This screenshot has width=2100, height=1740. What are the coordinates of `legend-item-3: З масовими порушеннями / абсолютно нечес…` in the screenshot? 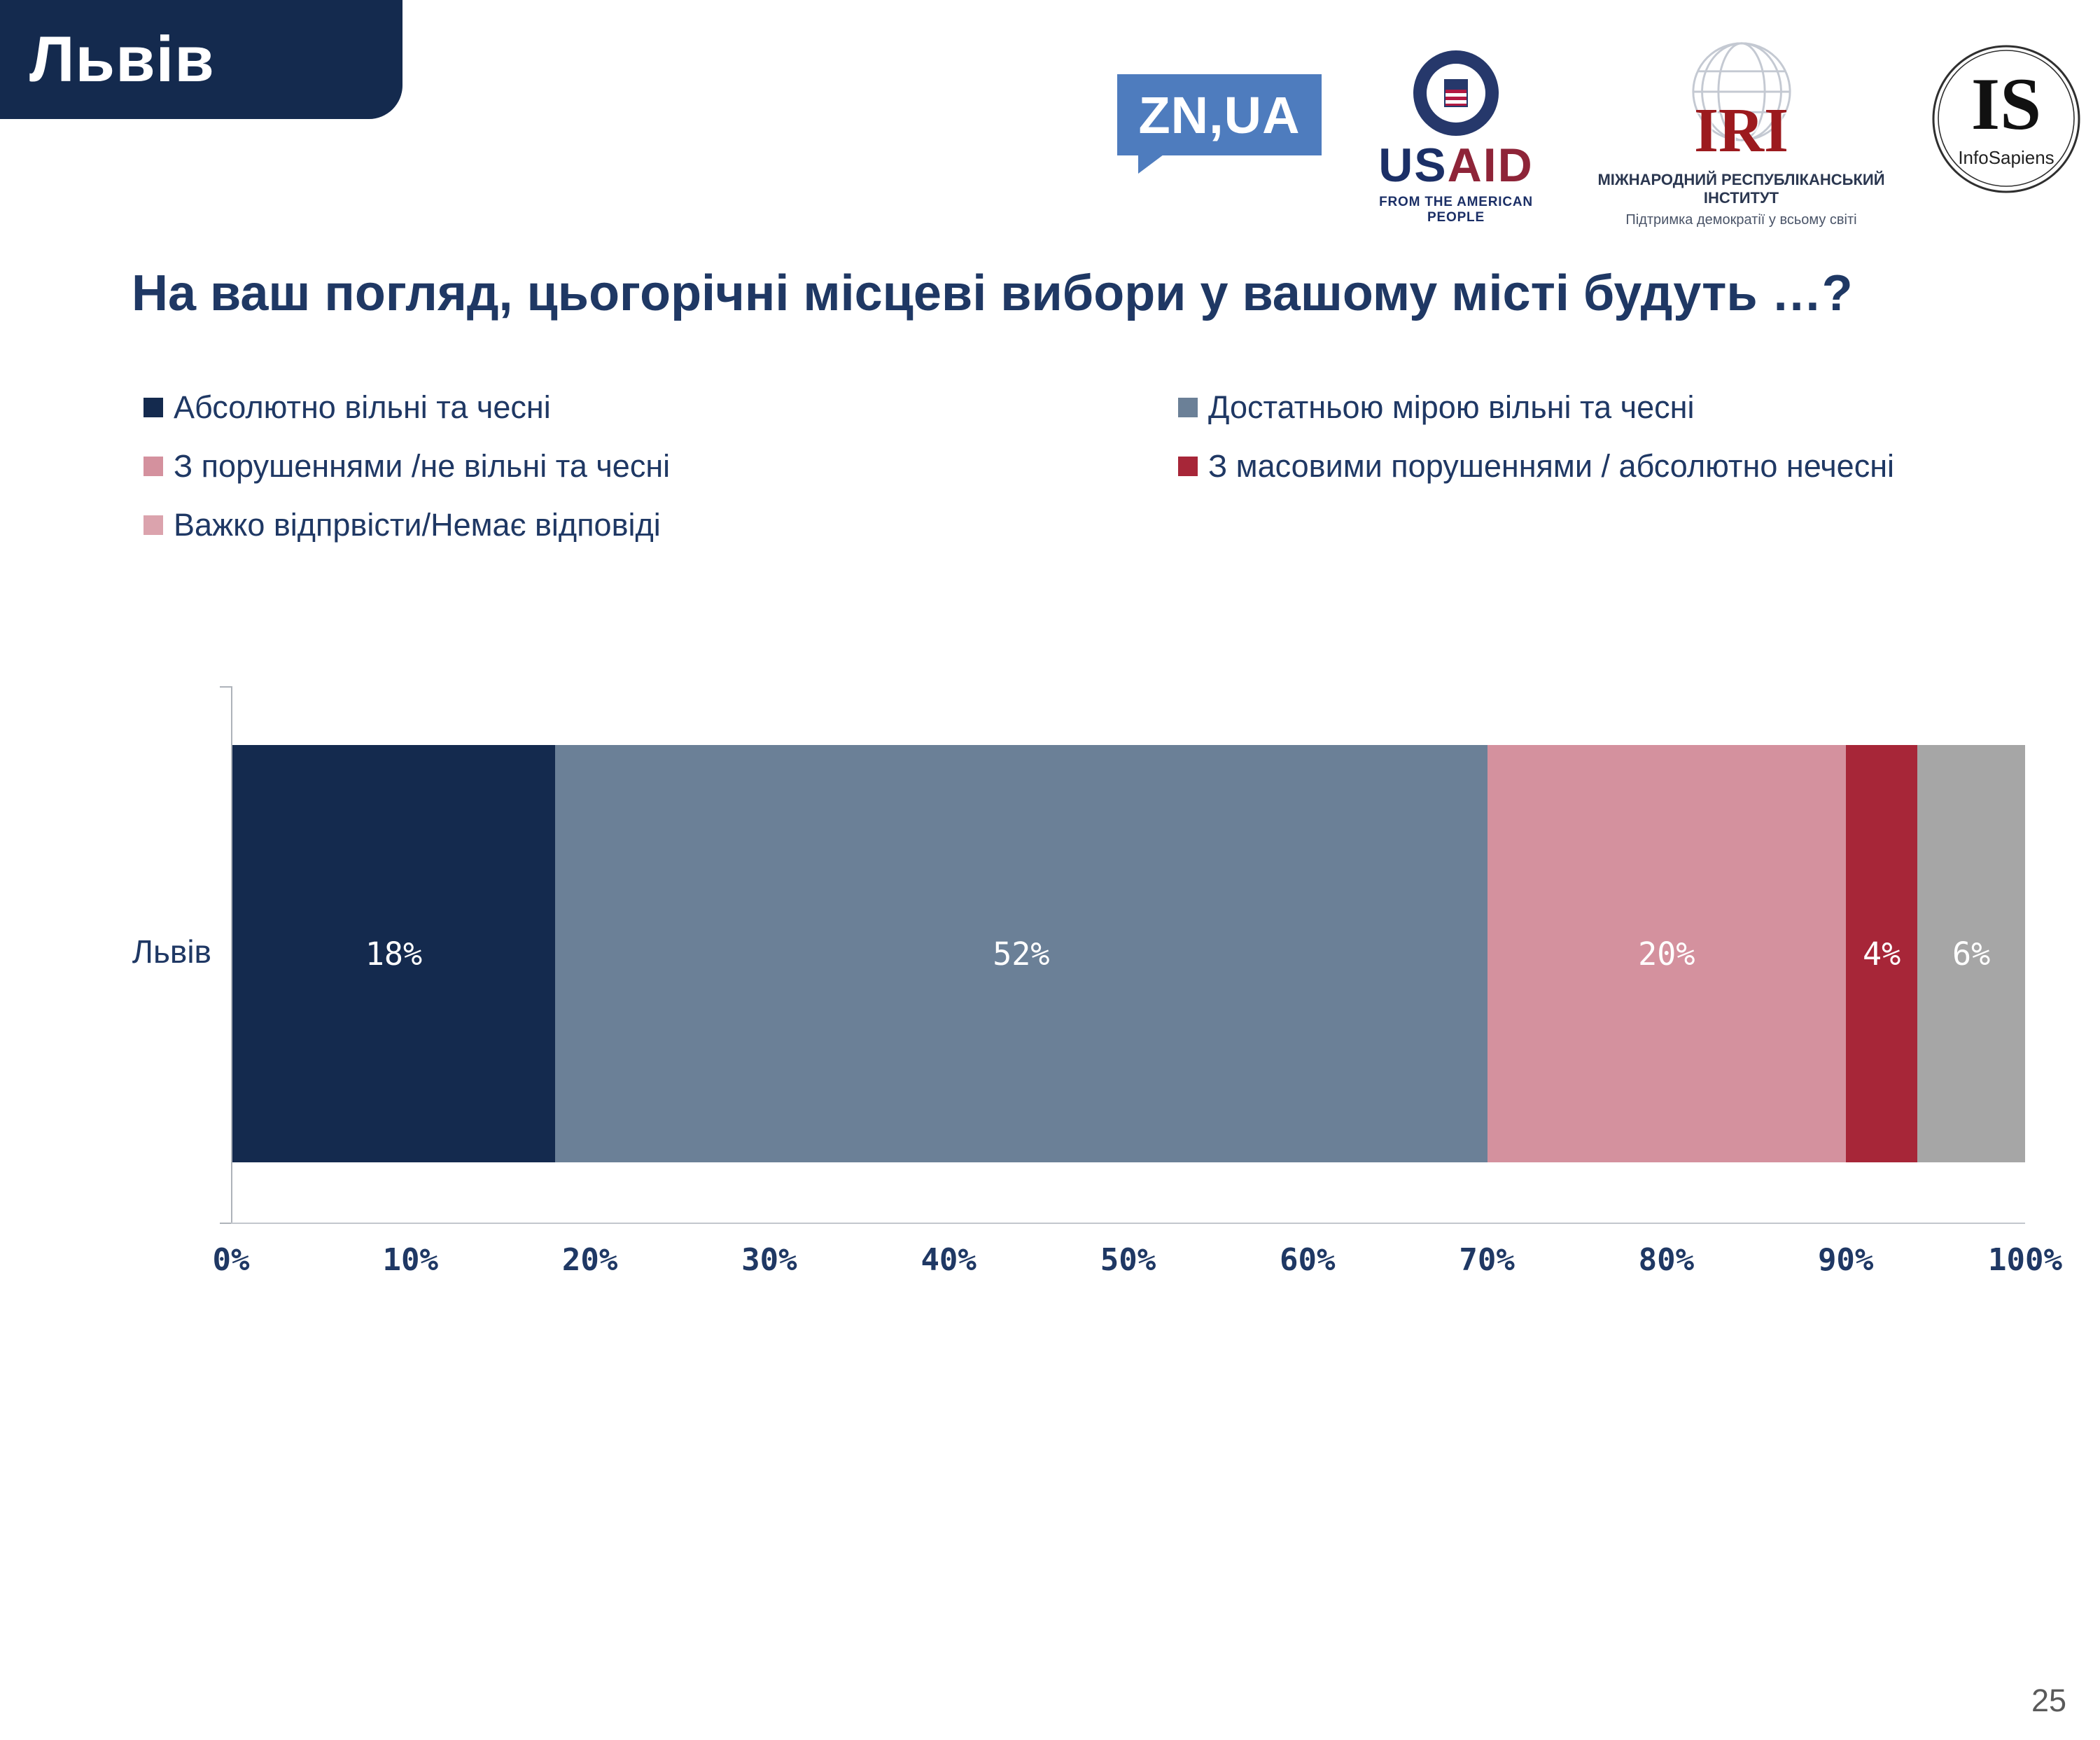 It's located at (1536, 466).